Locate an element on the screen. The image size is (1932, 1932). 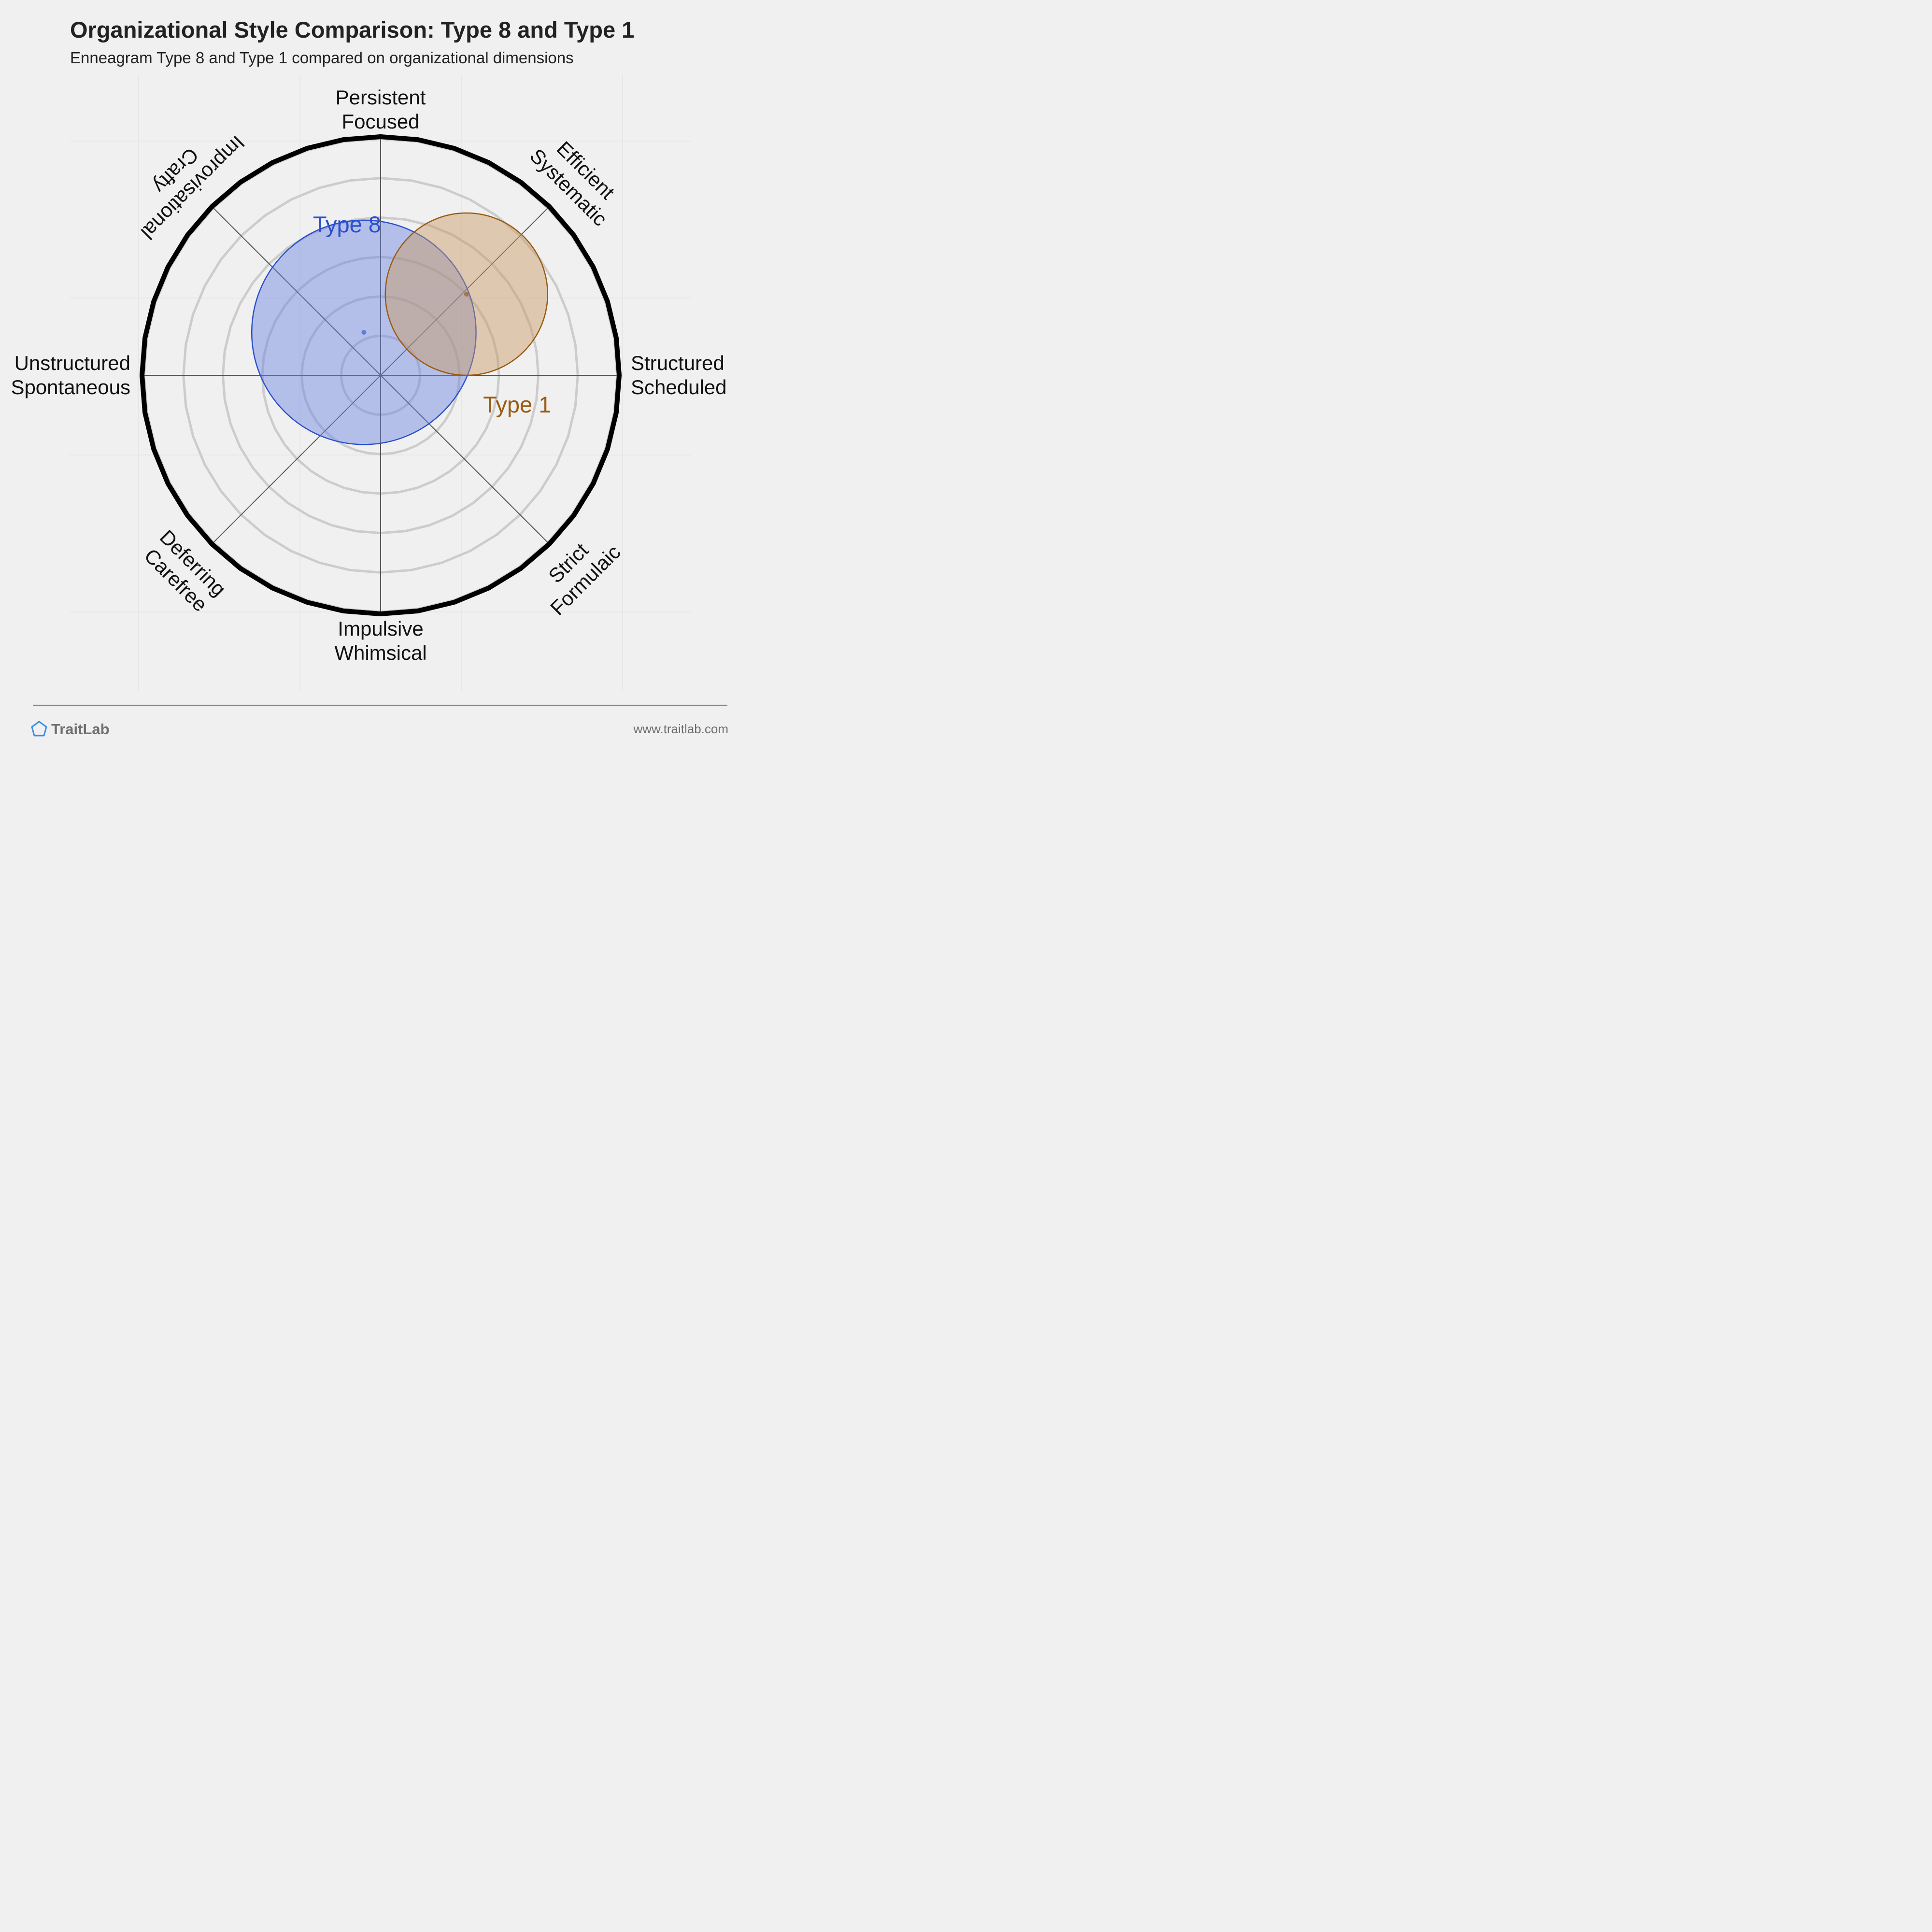
axis-label-6-line-1: Spontaneous is located at coordinates (70, 387).